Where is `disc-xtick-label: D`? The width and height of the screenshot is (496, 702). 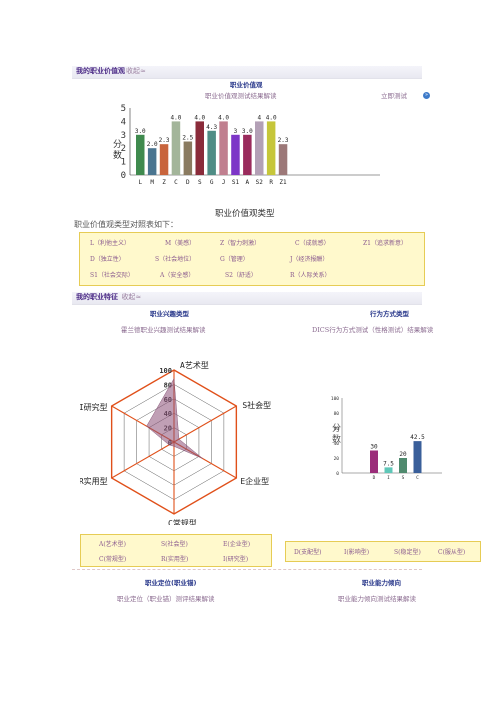 disc-xtick-label: D is located at coordinates (374, 477).